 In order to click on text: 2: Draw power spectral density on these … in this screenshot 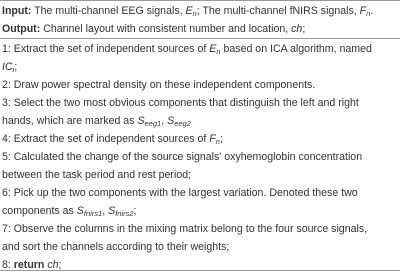, I will do `click(159, 85)`.